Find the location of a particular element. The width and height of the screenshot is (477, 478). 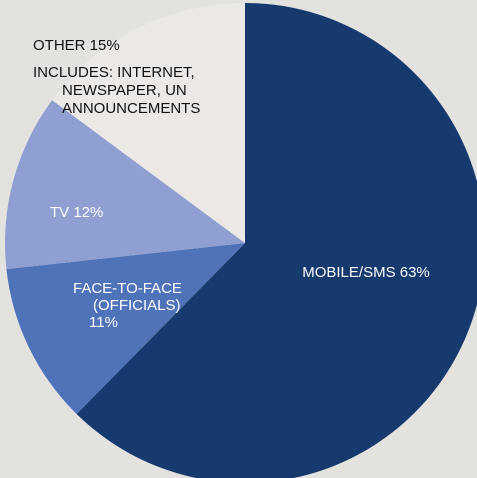

slice-label-mobile-sms: MOBILE/SMS 63% is located at coordinates (366, 272).